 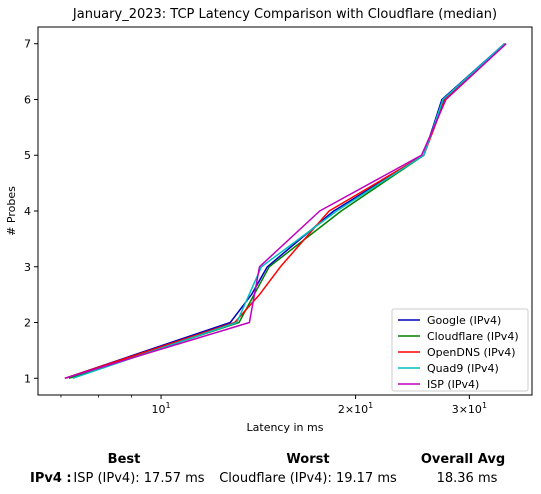 What do you see at coordinates (285, 427) in the screenshot?
I see `x-axis-label: Latency in ms` at bounding box center [285, 427].